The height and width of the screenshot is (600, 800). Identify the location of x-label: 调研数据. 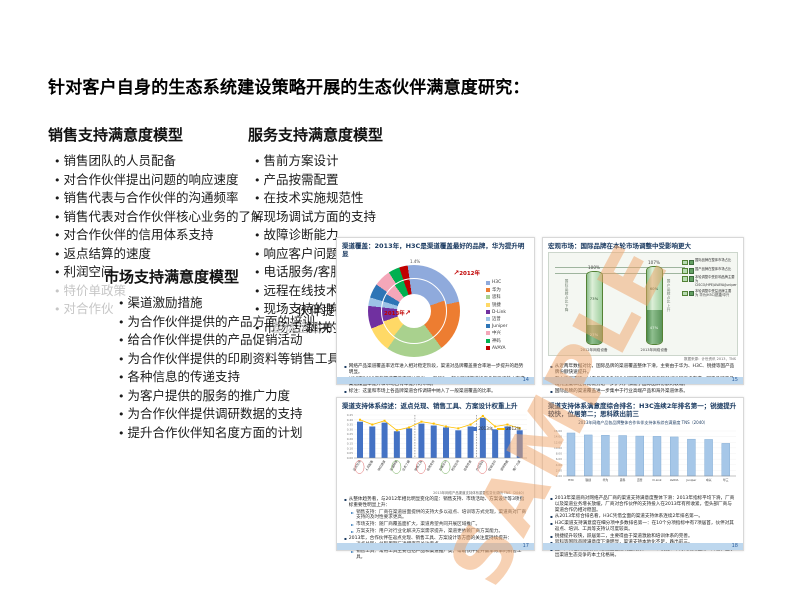
(504, 465).